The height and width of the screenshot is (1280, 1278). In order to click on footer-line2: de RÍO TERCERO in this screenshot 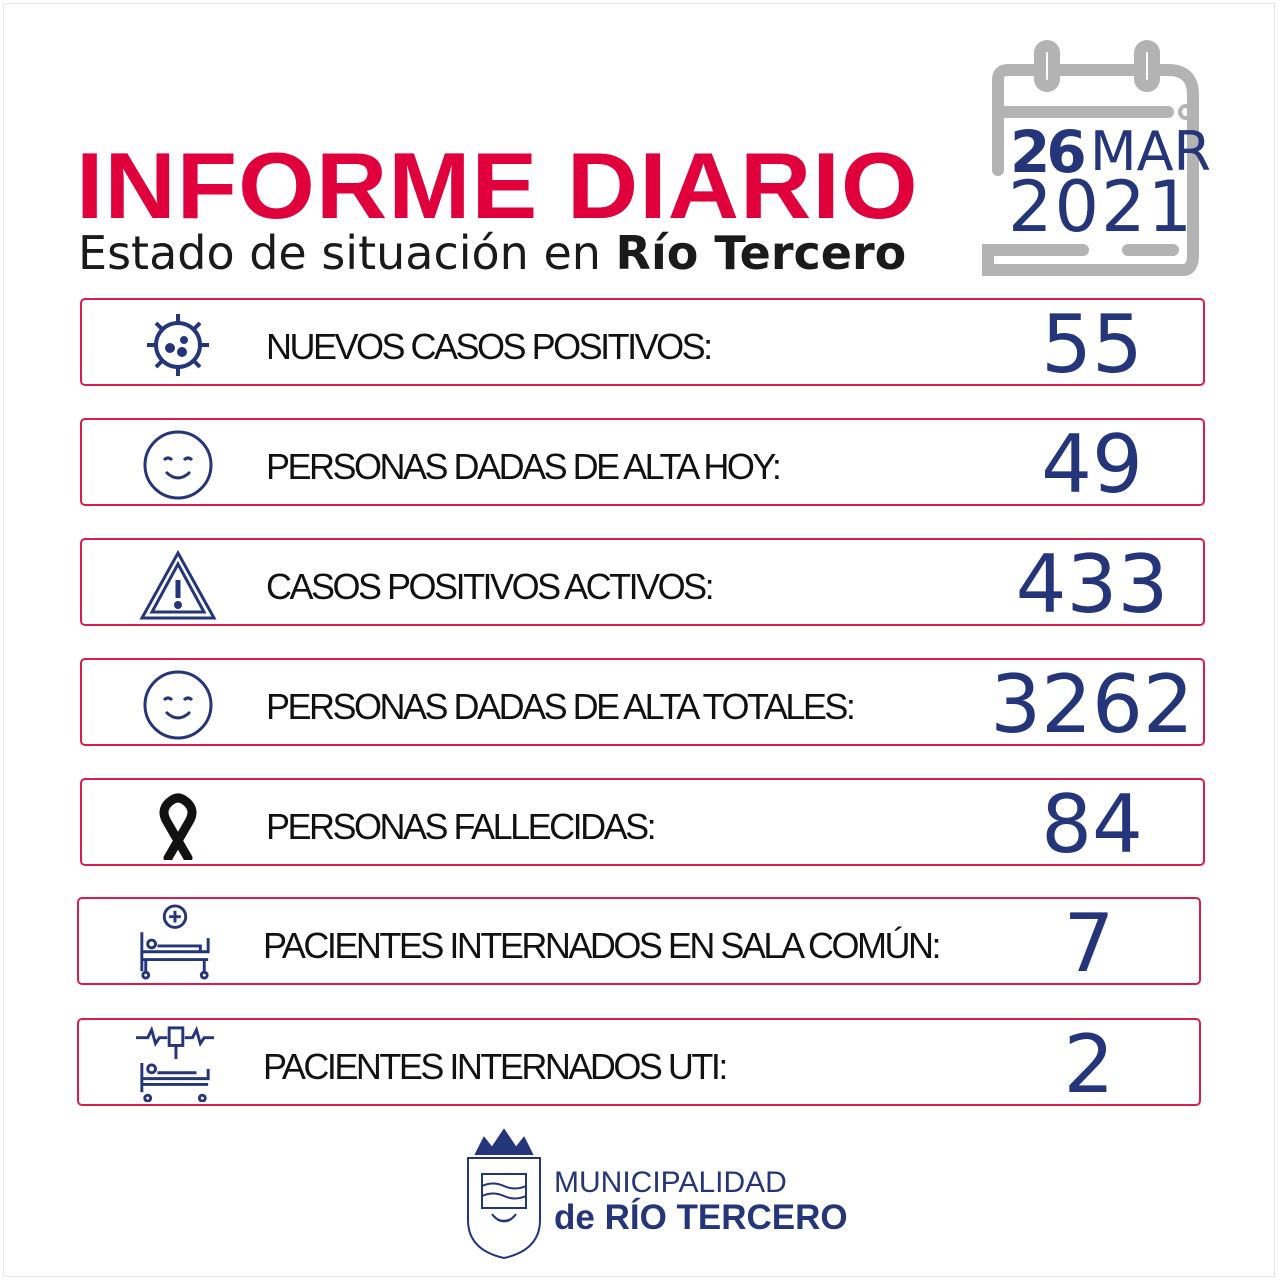, I will do `click(701, 1217)`.